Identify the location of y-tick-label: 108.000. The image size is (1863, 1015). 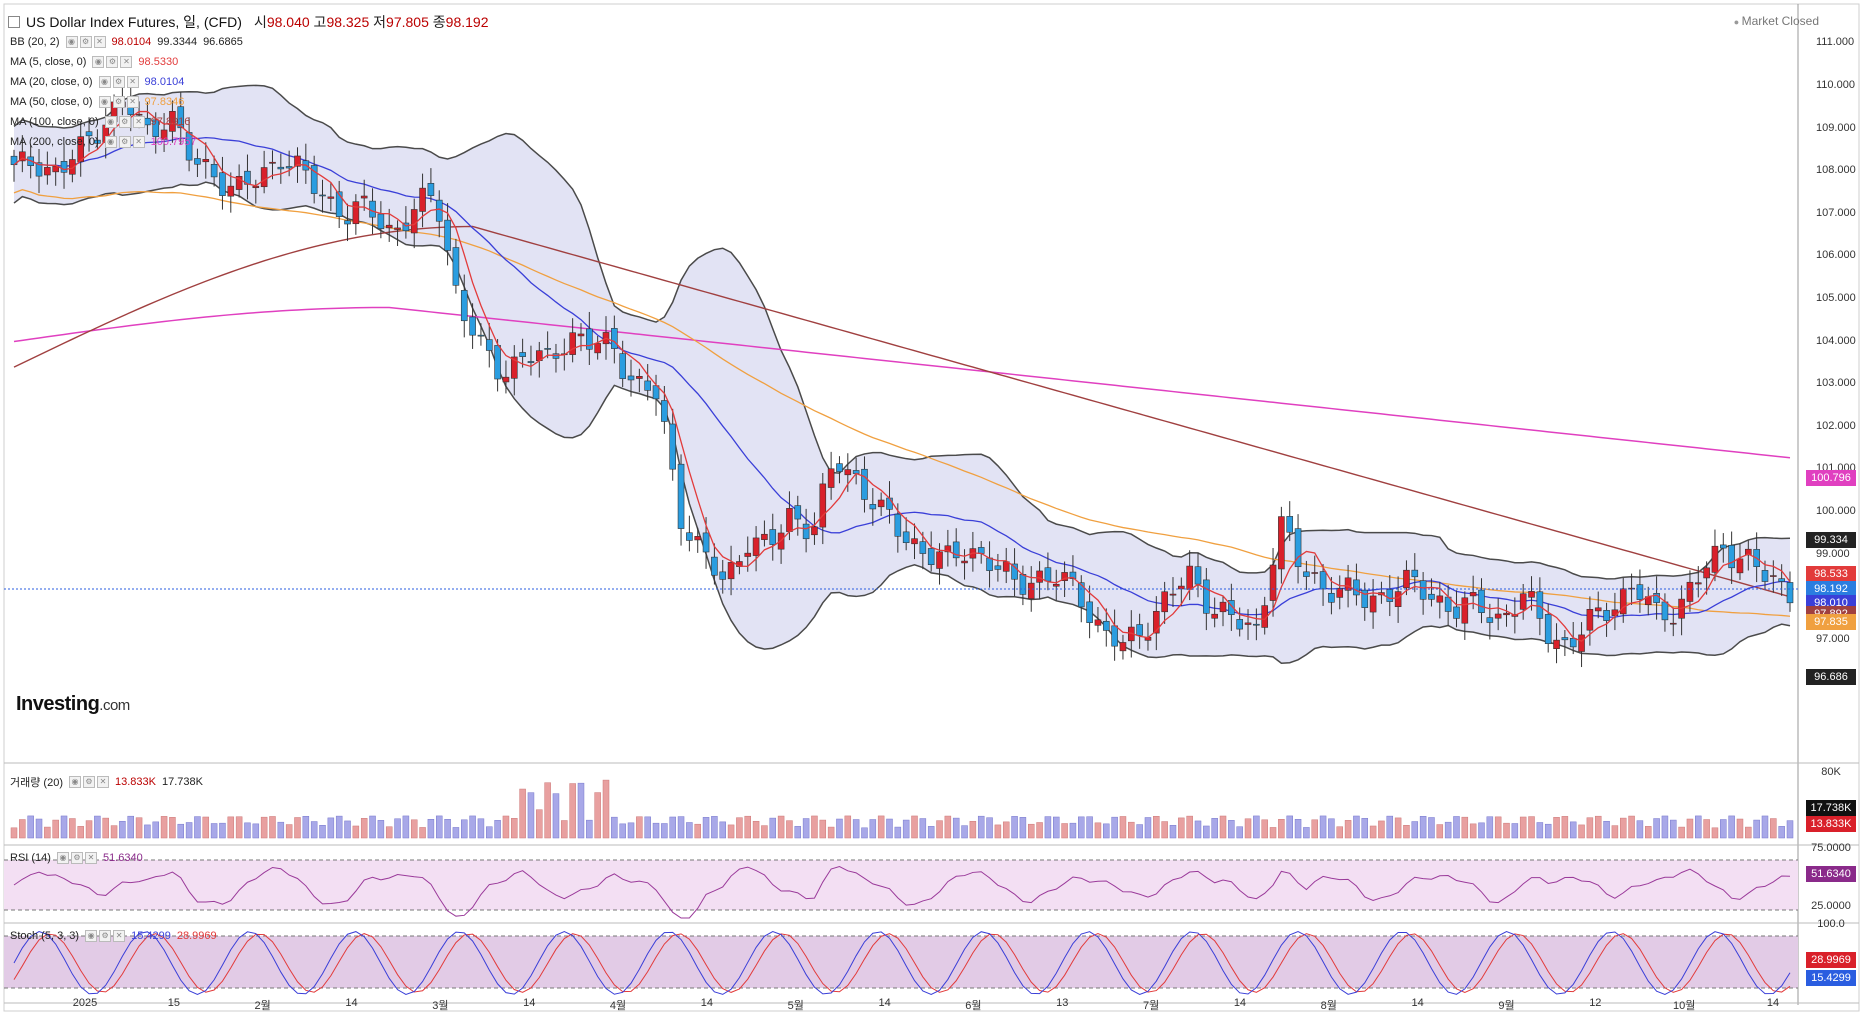
(1836, 170).